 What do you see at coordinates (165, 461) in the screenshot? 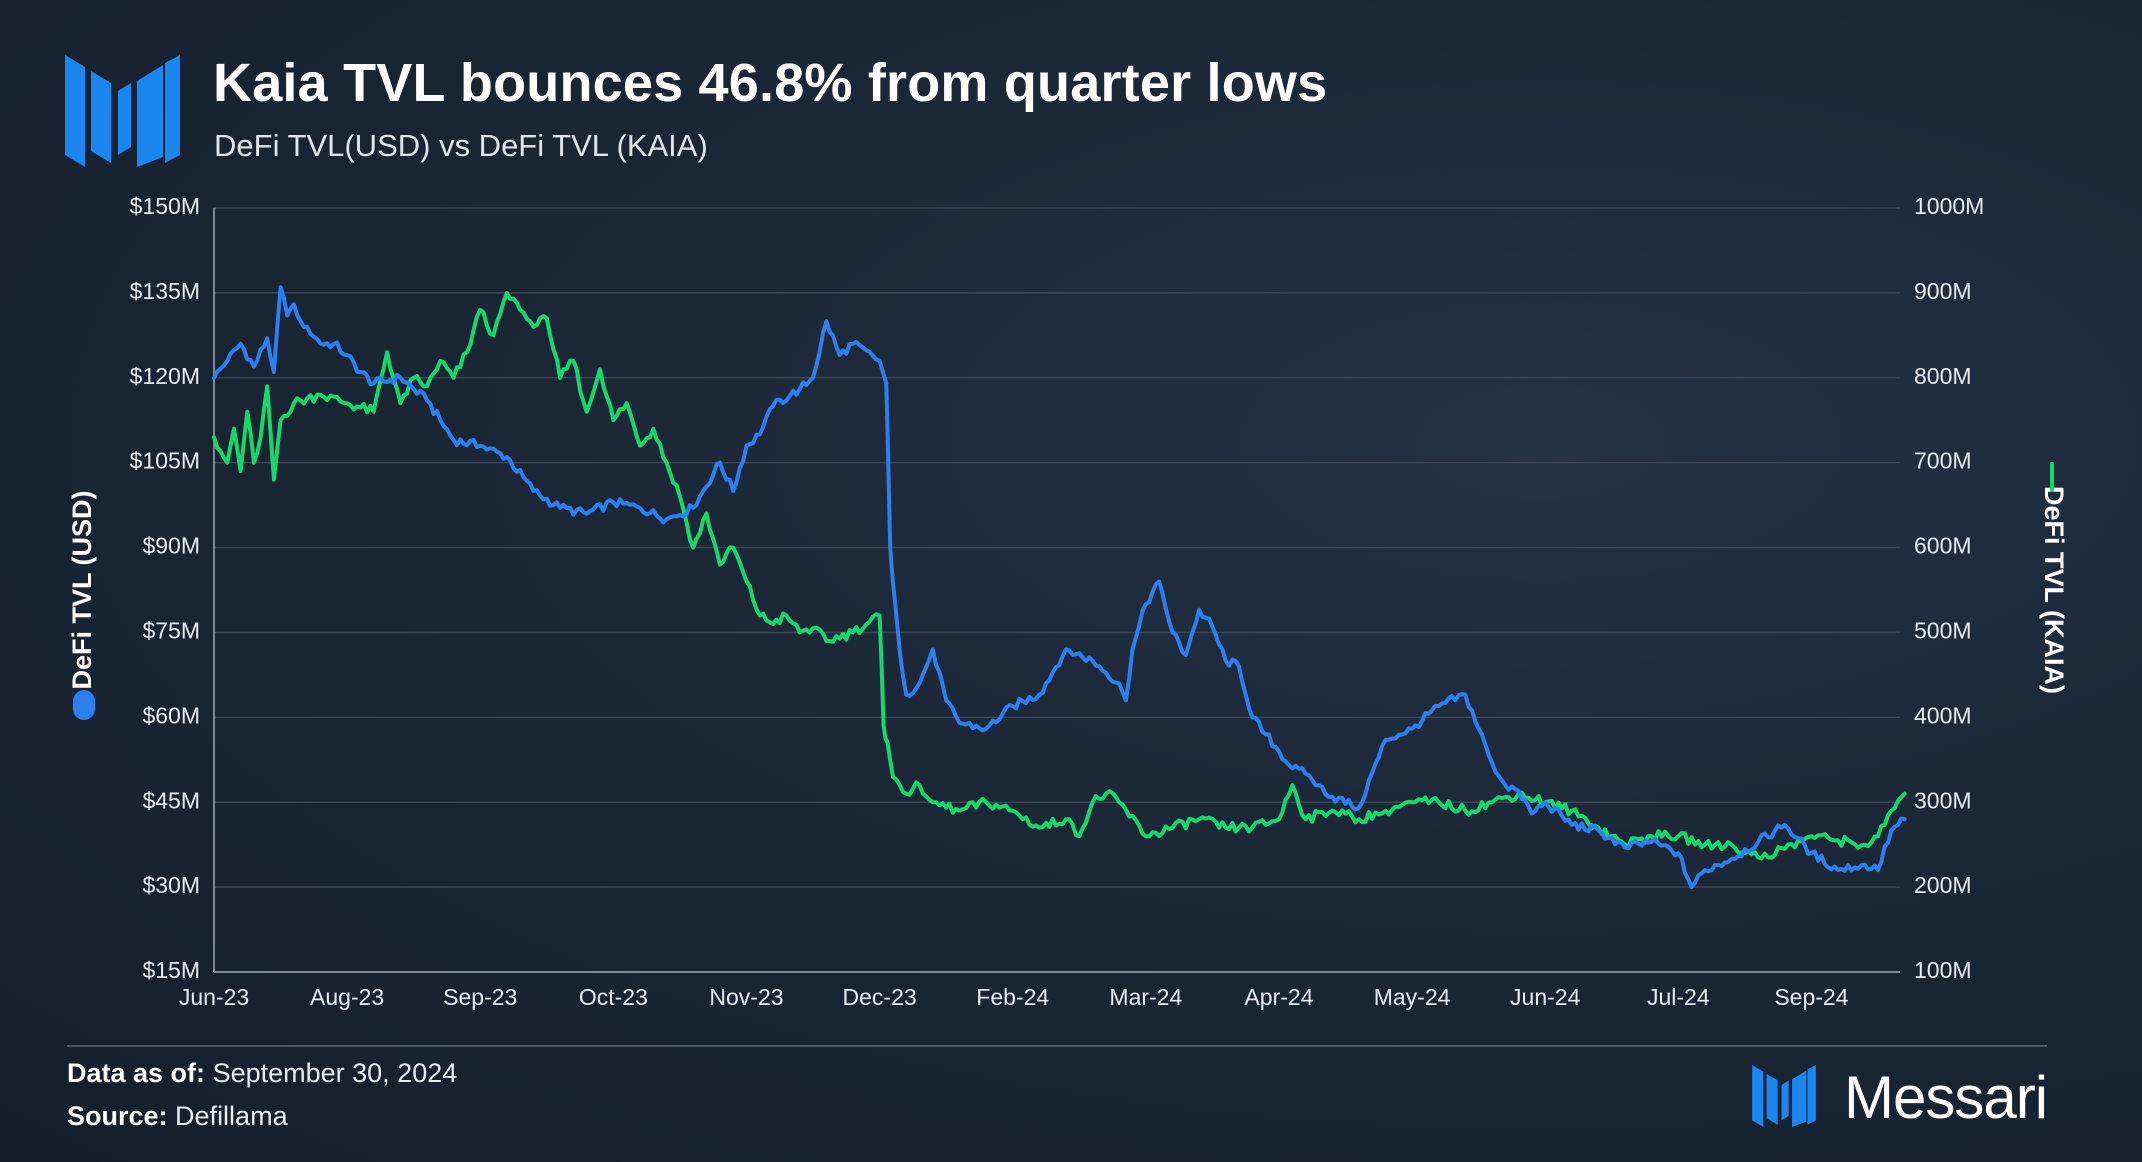
I see `y-left-tick-label: $105M` at bounding box center [165, 461].